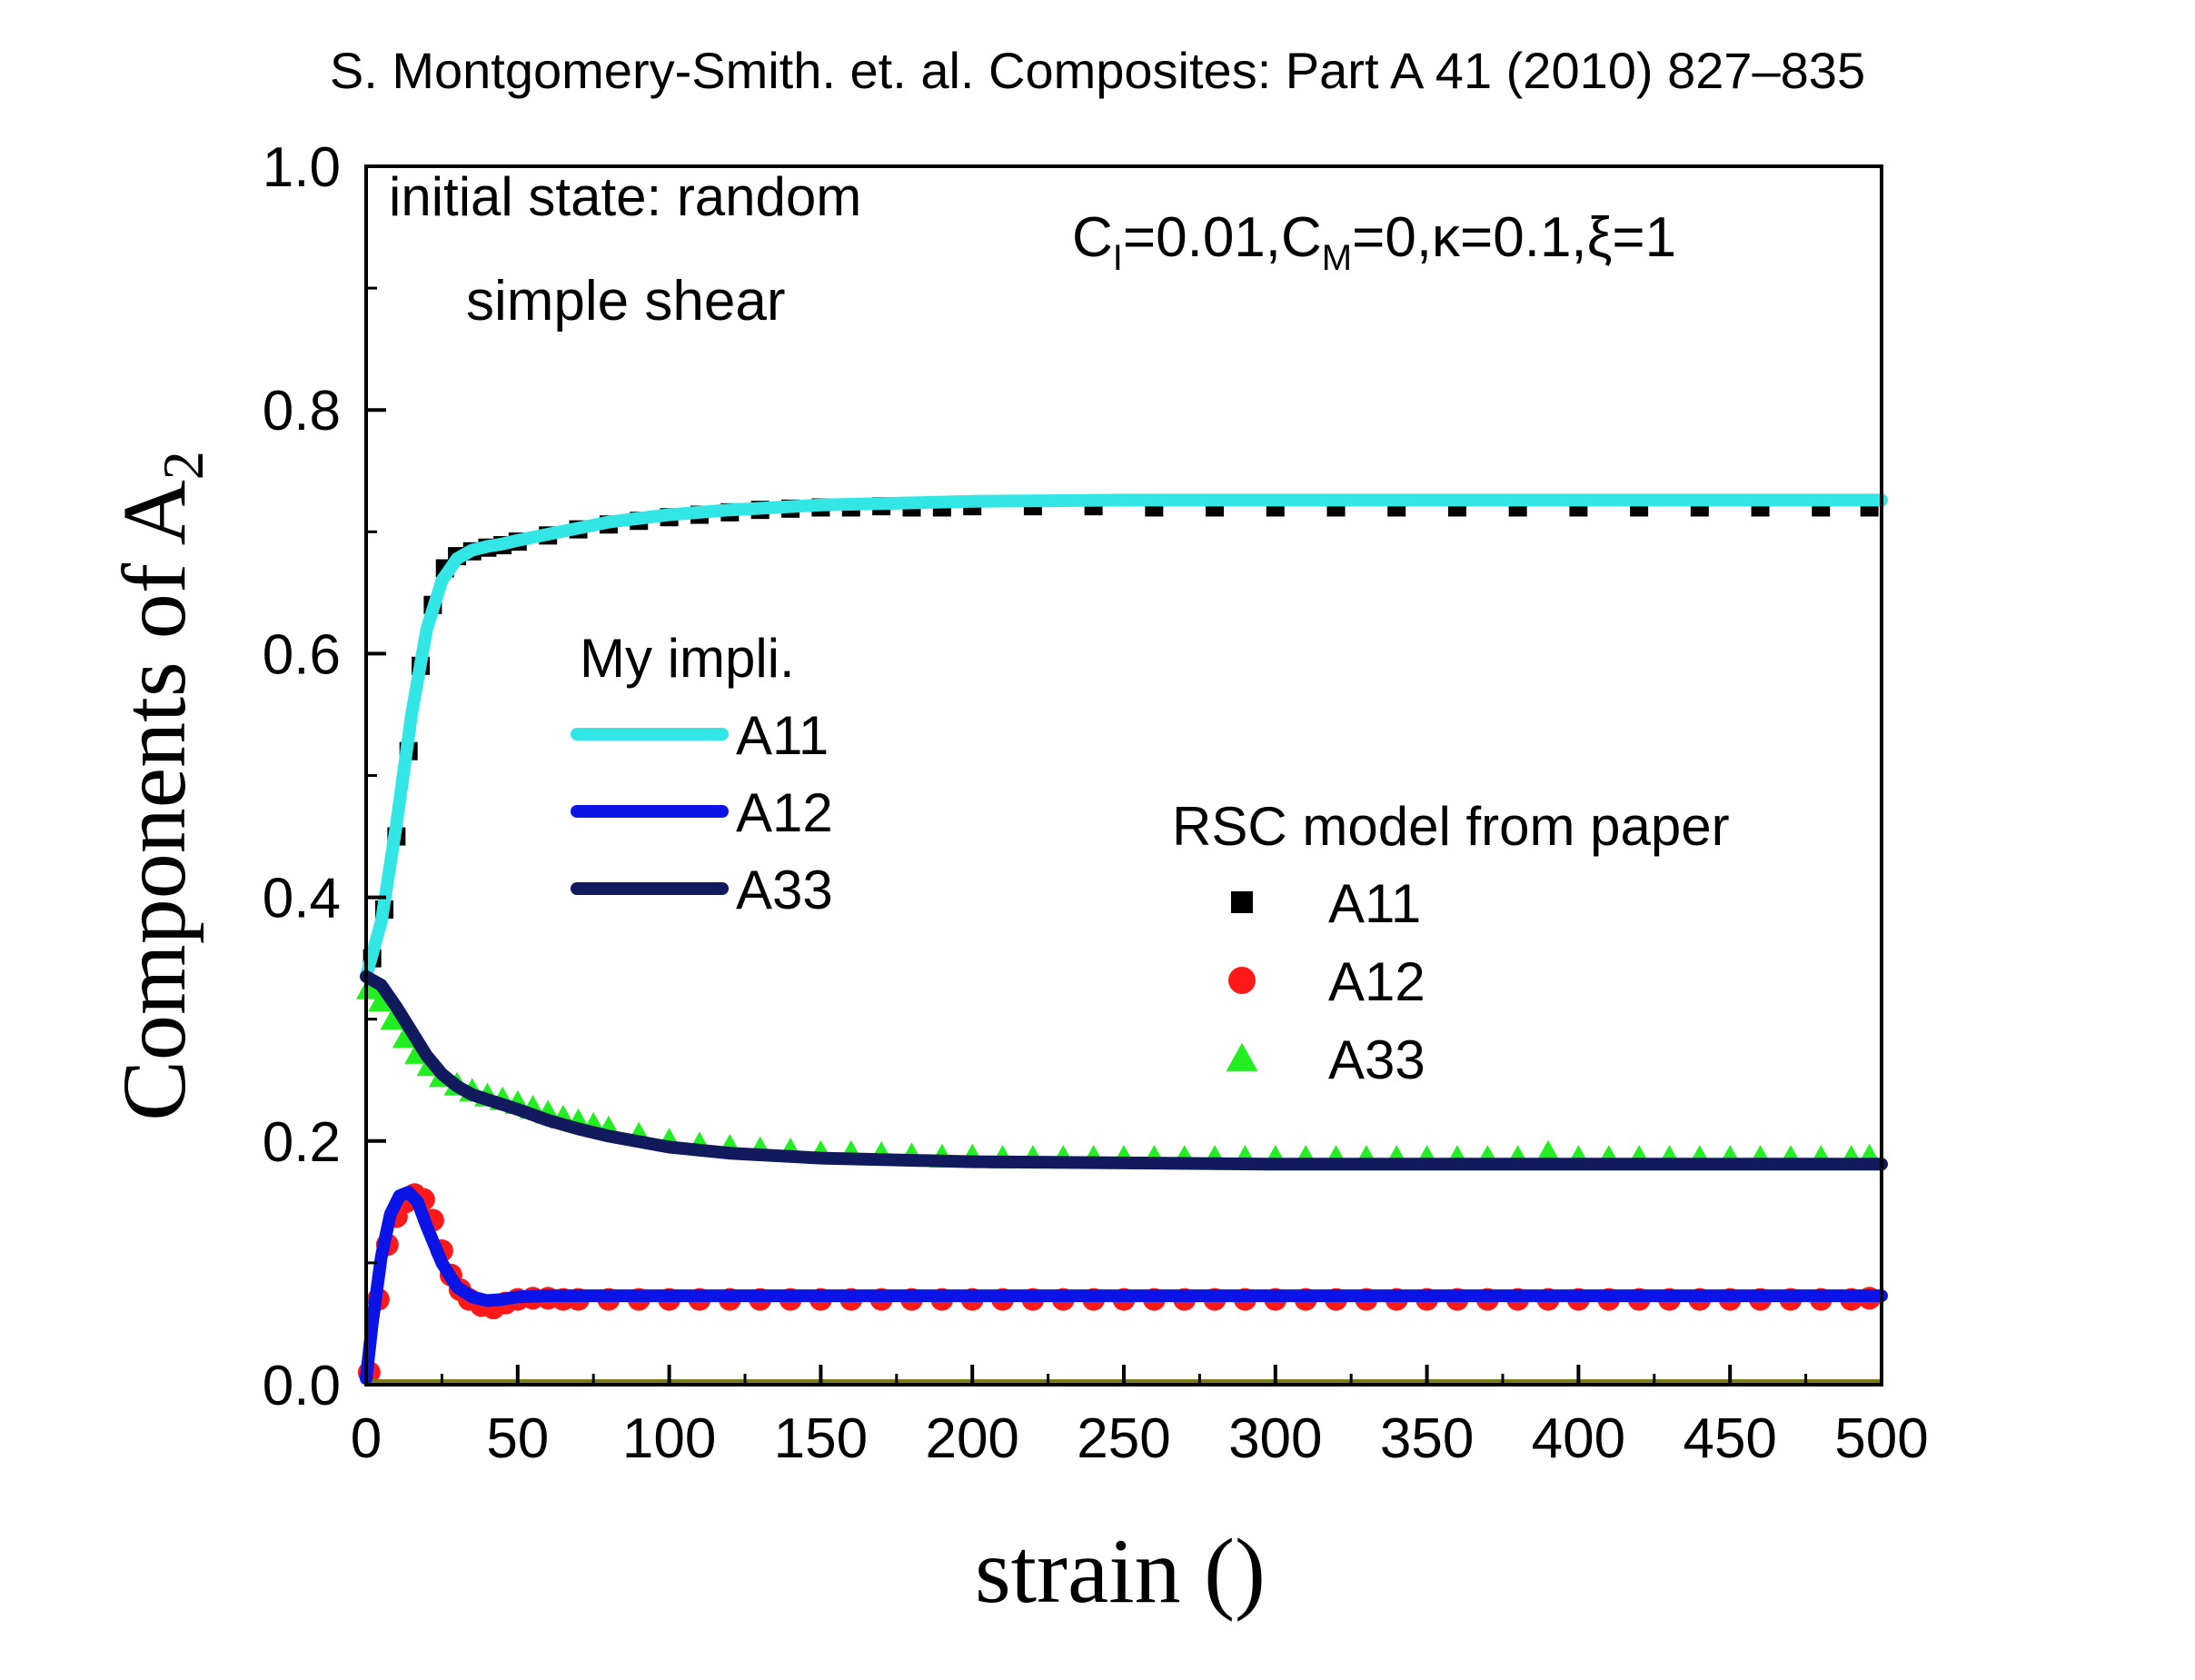 The width and height of the screenshot is (2195, 1680). Describe the element at coordinates (1729, 1439) in the screenshot. I see `x-tick-label: 450` at that location.